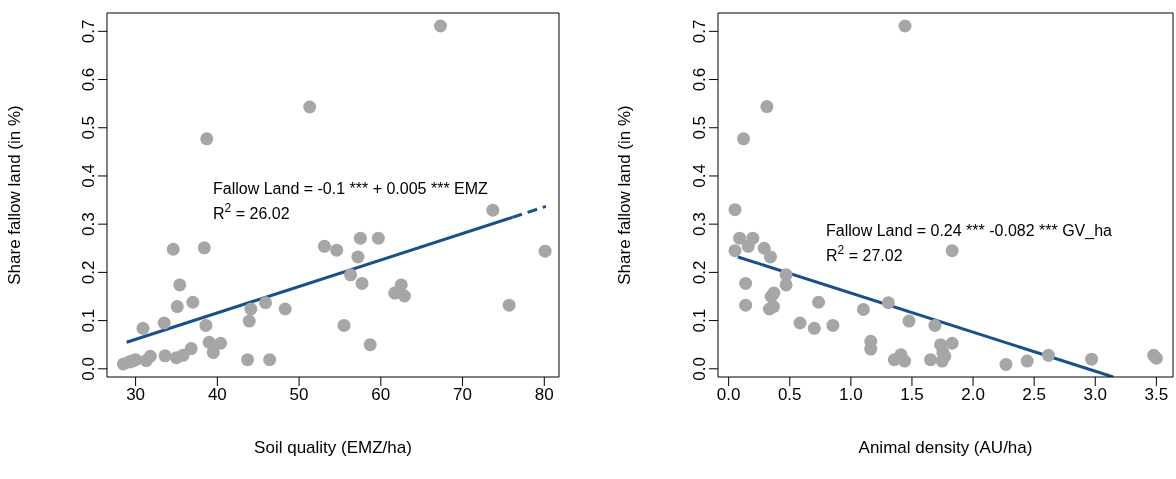  I want to click on x-tick-label: 80, so click(544, 395).